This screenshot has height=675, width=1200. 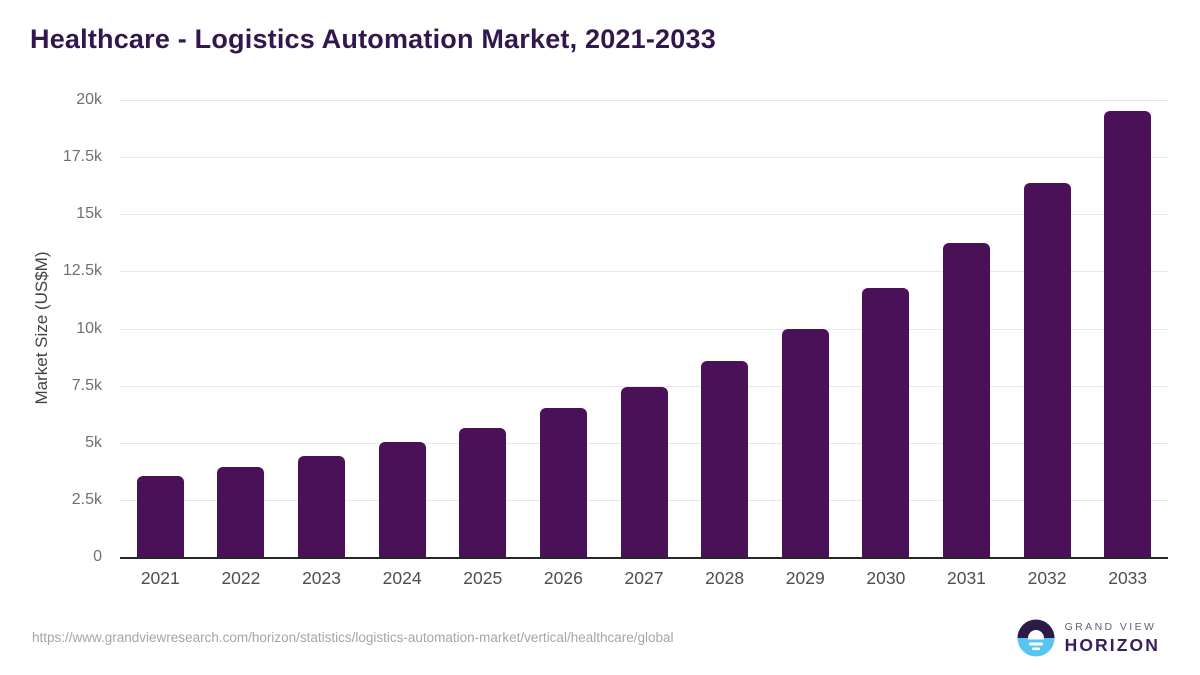 I want to click on x-tick-label-2023: 2023, so click(x=321, y=578).